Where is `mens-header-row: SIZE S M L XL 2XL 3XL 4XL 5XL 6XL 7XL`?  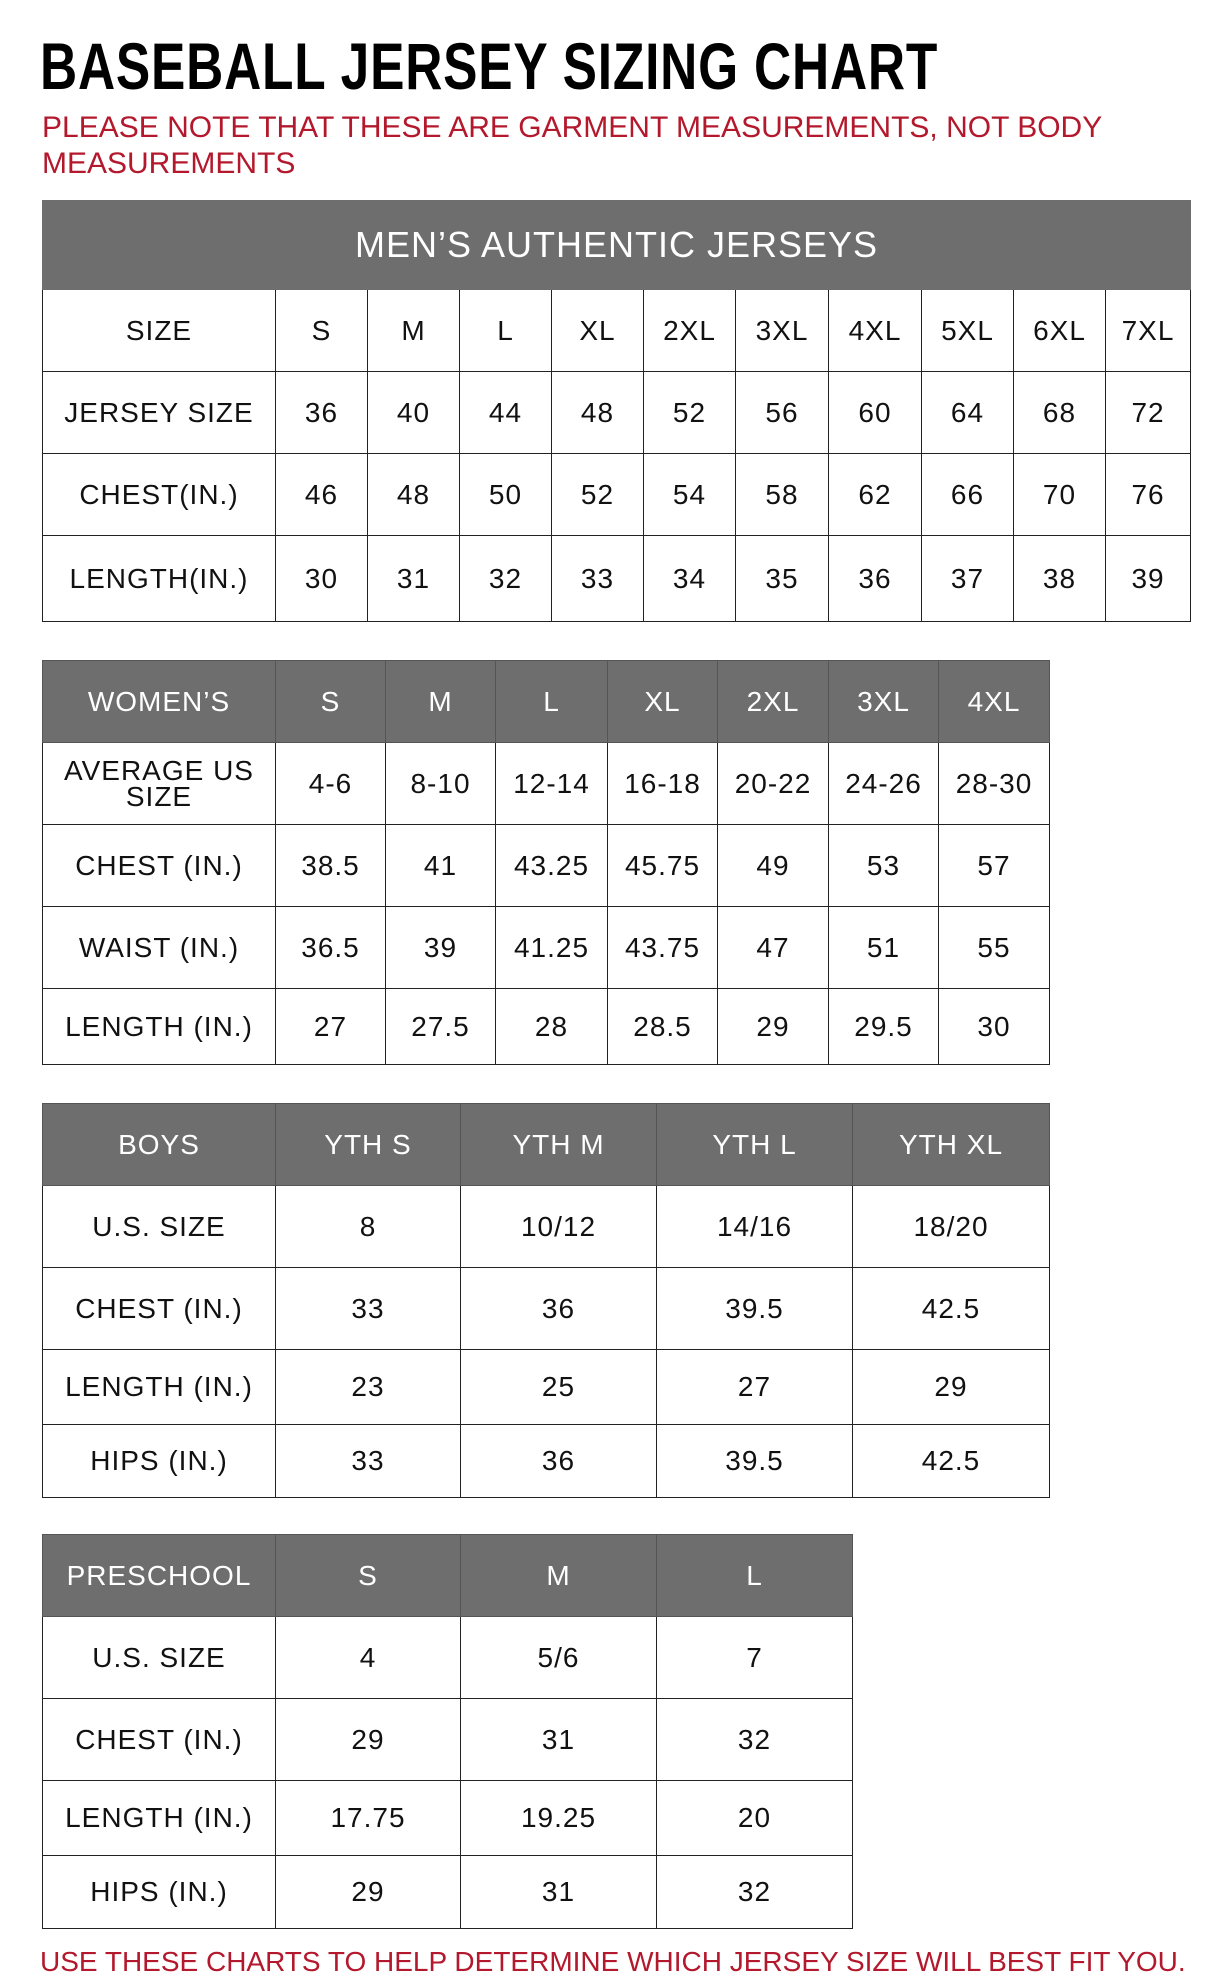
mens-header-row: SIZE S M L XL 2XL 3XL 4XL 5XL 6XL 7XL is located at coordinates (617, 330).